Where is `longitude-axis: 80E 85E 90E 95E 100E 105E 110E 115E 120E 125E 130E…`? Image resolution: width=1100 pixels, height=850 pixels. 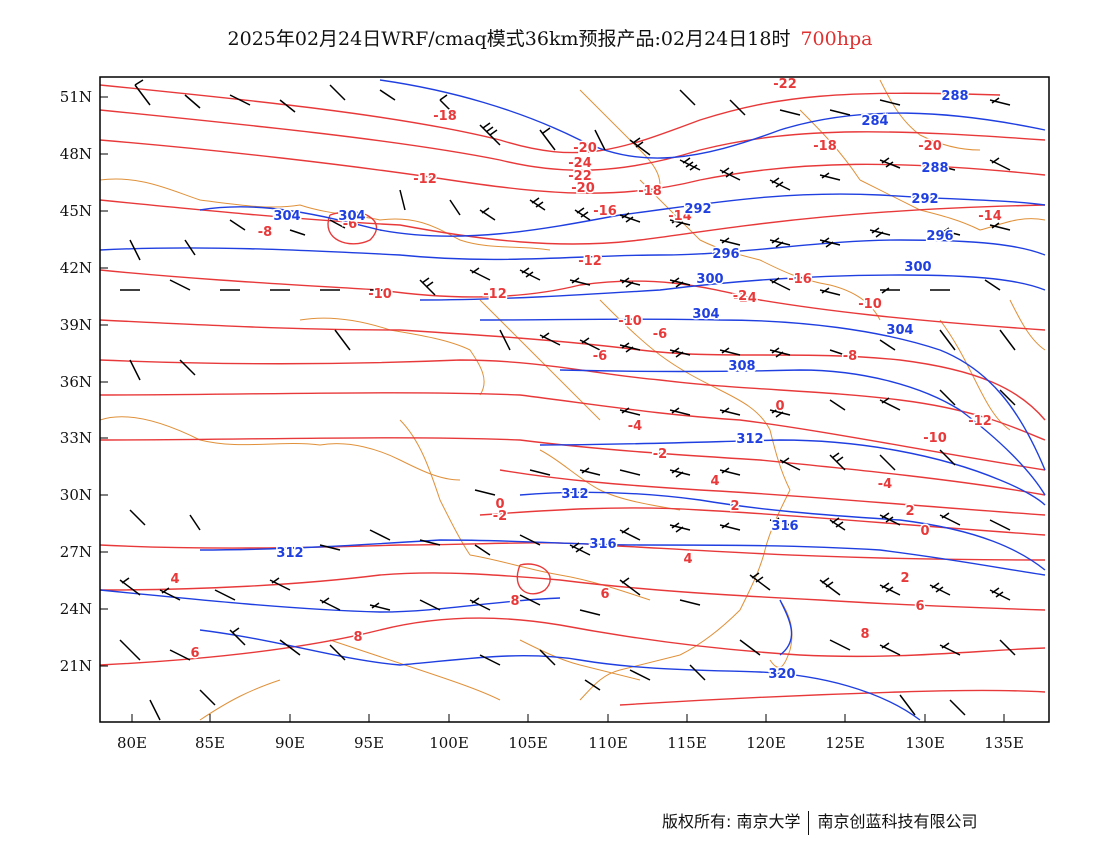 longitude-axis: 80E 85E 90E 95E 100E 105E 110E 115E 120E 125E 130E… is located at coordinates (570, 733).